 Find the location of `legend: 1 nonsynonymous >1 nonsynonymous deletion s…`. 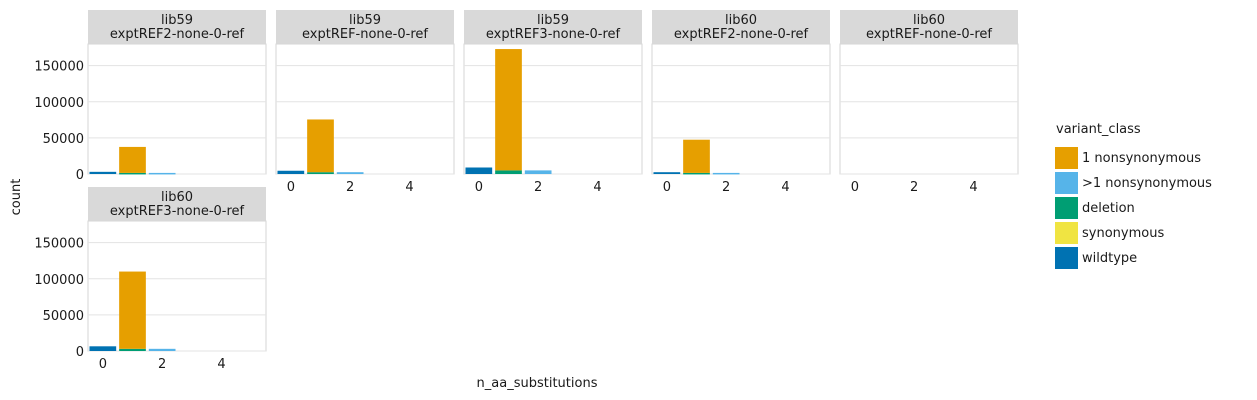

legend: 1 nonsynonymous >1 nonsynonymous deletion s… is located at coordinates (1133, 208).